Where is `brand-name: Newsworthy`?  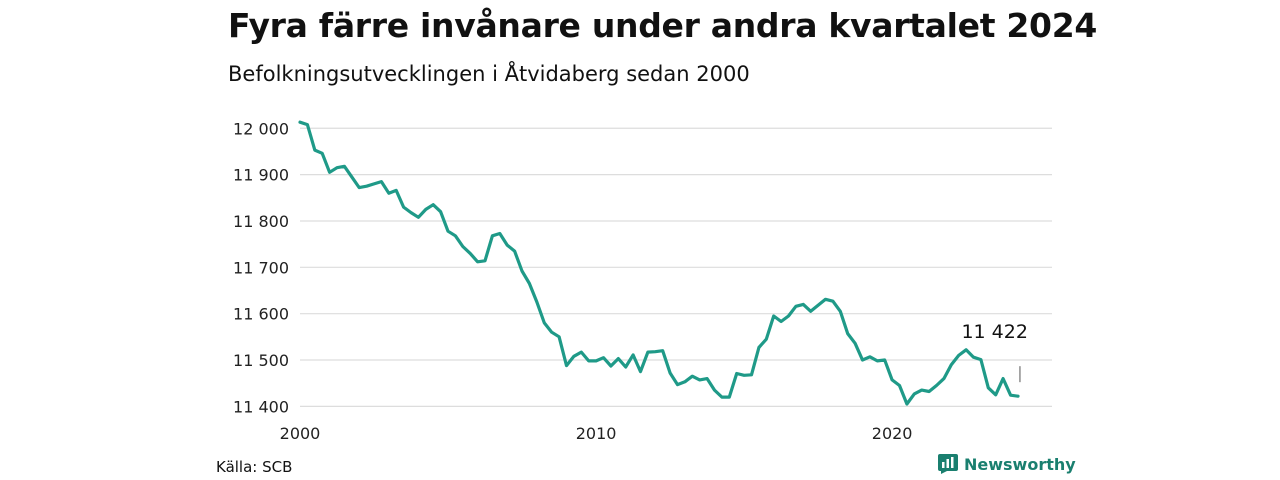
brand-name: Newsworthy is located at coordinates (1020, 464).